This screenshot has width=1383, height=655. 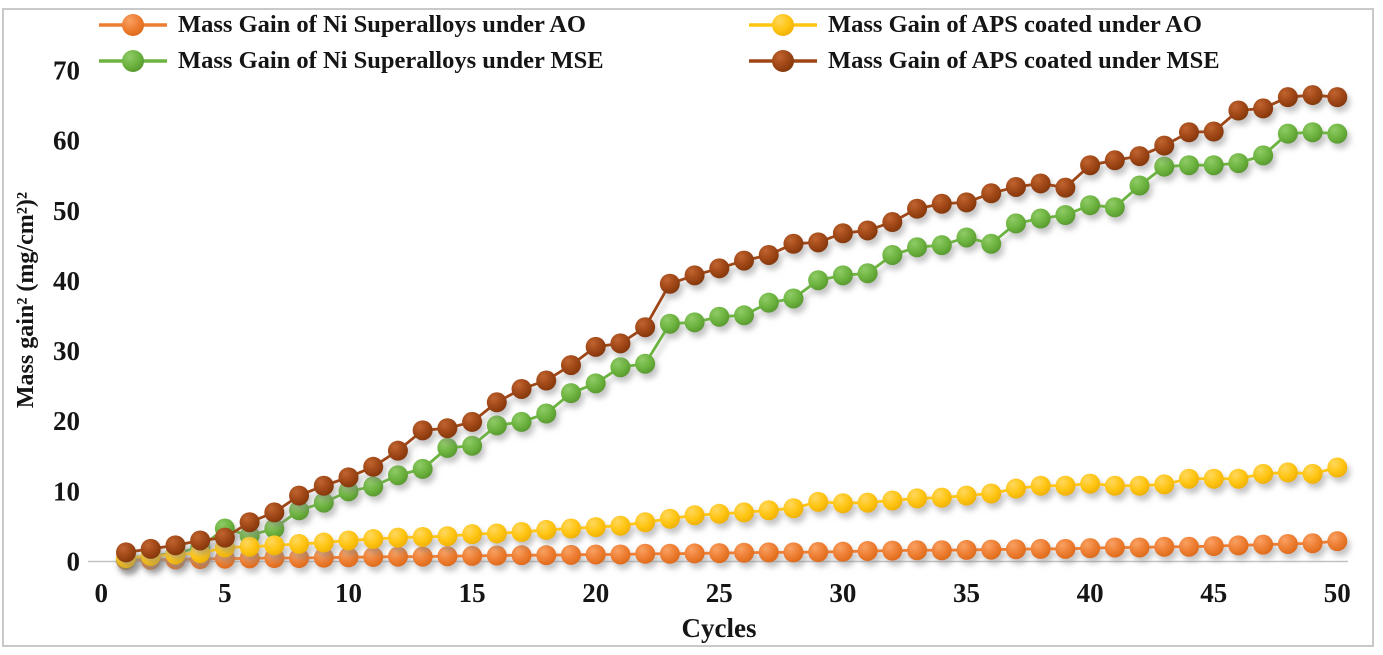 What do you see at coordinates (102, 593) in the screenshot?
I see `x-tick-label: 0` at bounding box center [102, 593].